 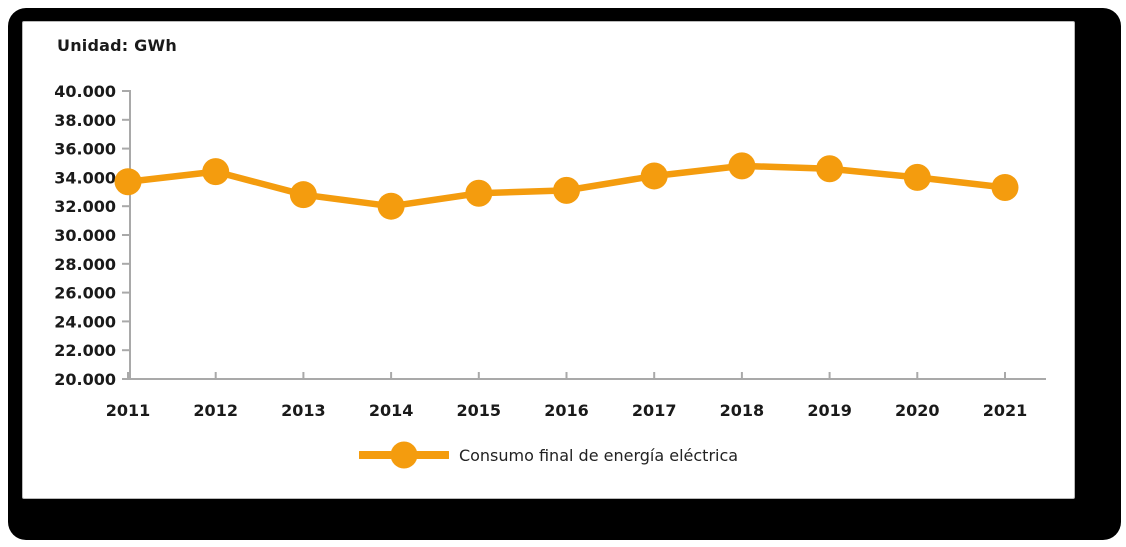 What do you see at coordinates (128, 410) in the screenshot?
I see `x-tick-label: 2011` at bounding box center [128, 410].